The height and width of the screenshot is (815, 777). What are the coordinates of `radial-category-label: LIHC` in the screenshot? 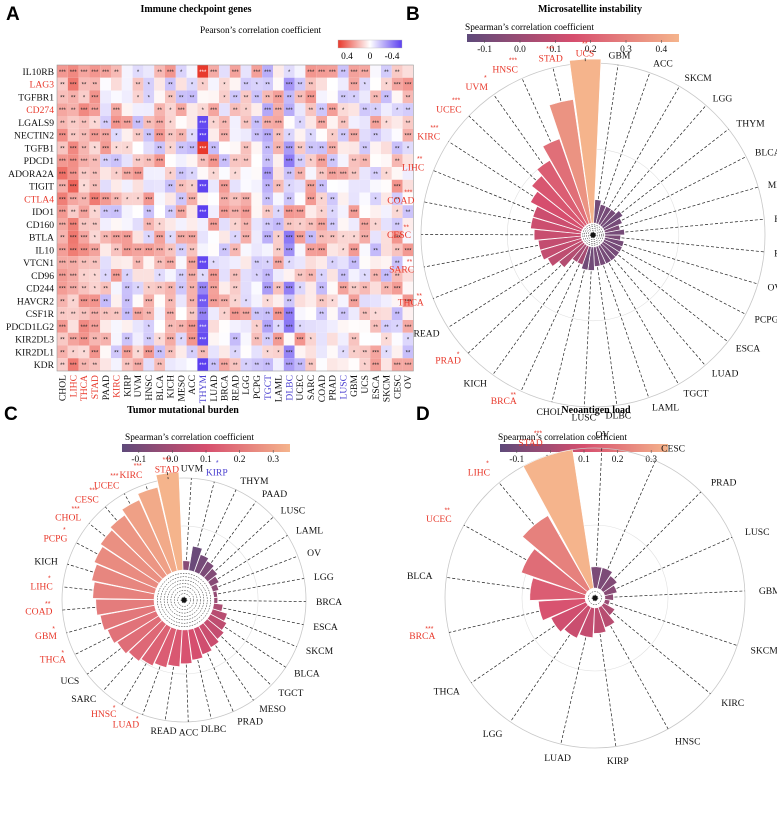 It's located at (413, 167).